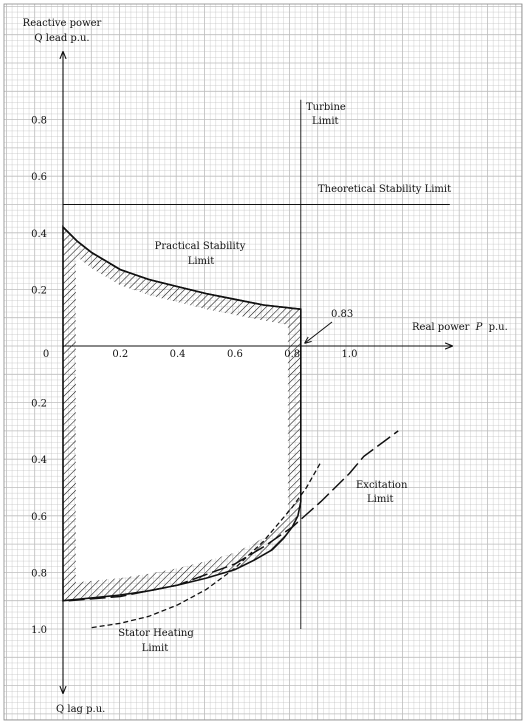 Image resolution: width=526 pixels, height=724 pixels. I want to click on x-tick-label: 1.0, so click(350, 354).